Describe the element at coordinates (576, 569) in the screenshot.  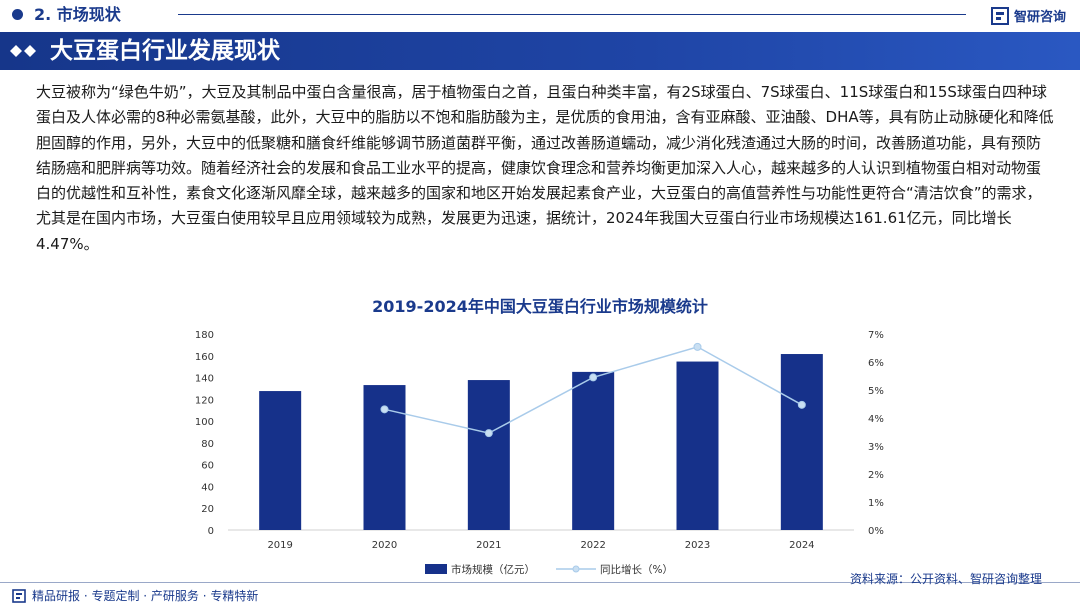
I see `legend-line-marker` at that location.